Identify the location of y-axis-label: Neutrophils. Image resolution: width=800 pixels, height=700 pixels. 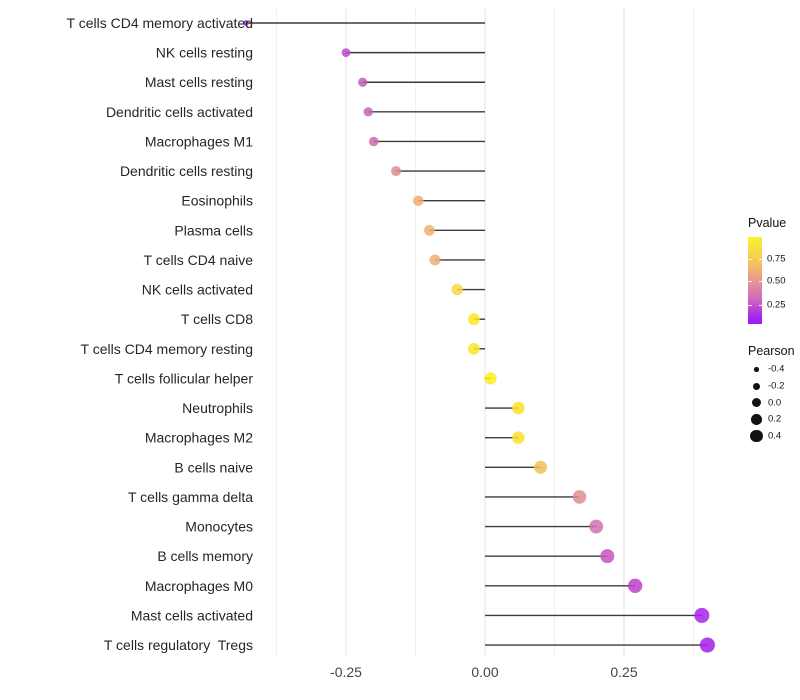
(217, 408).